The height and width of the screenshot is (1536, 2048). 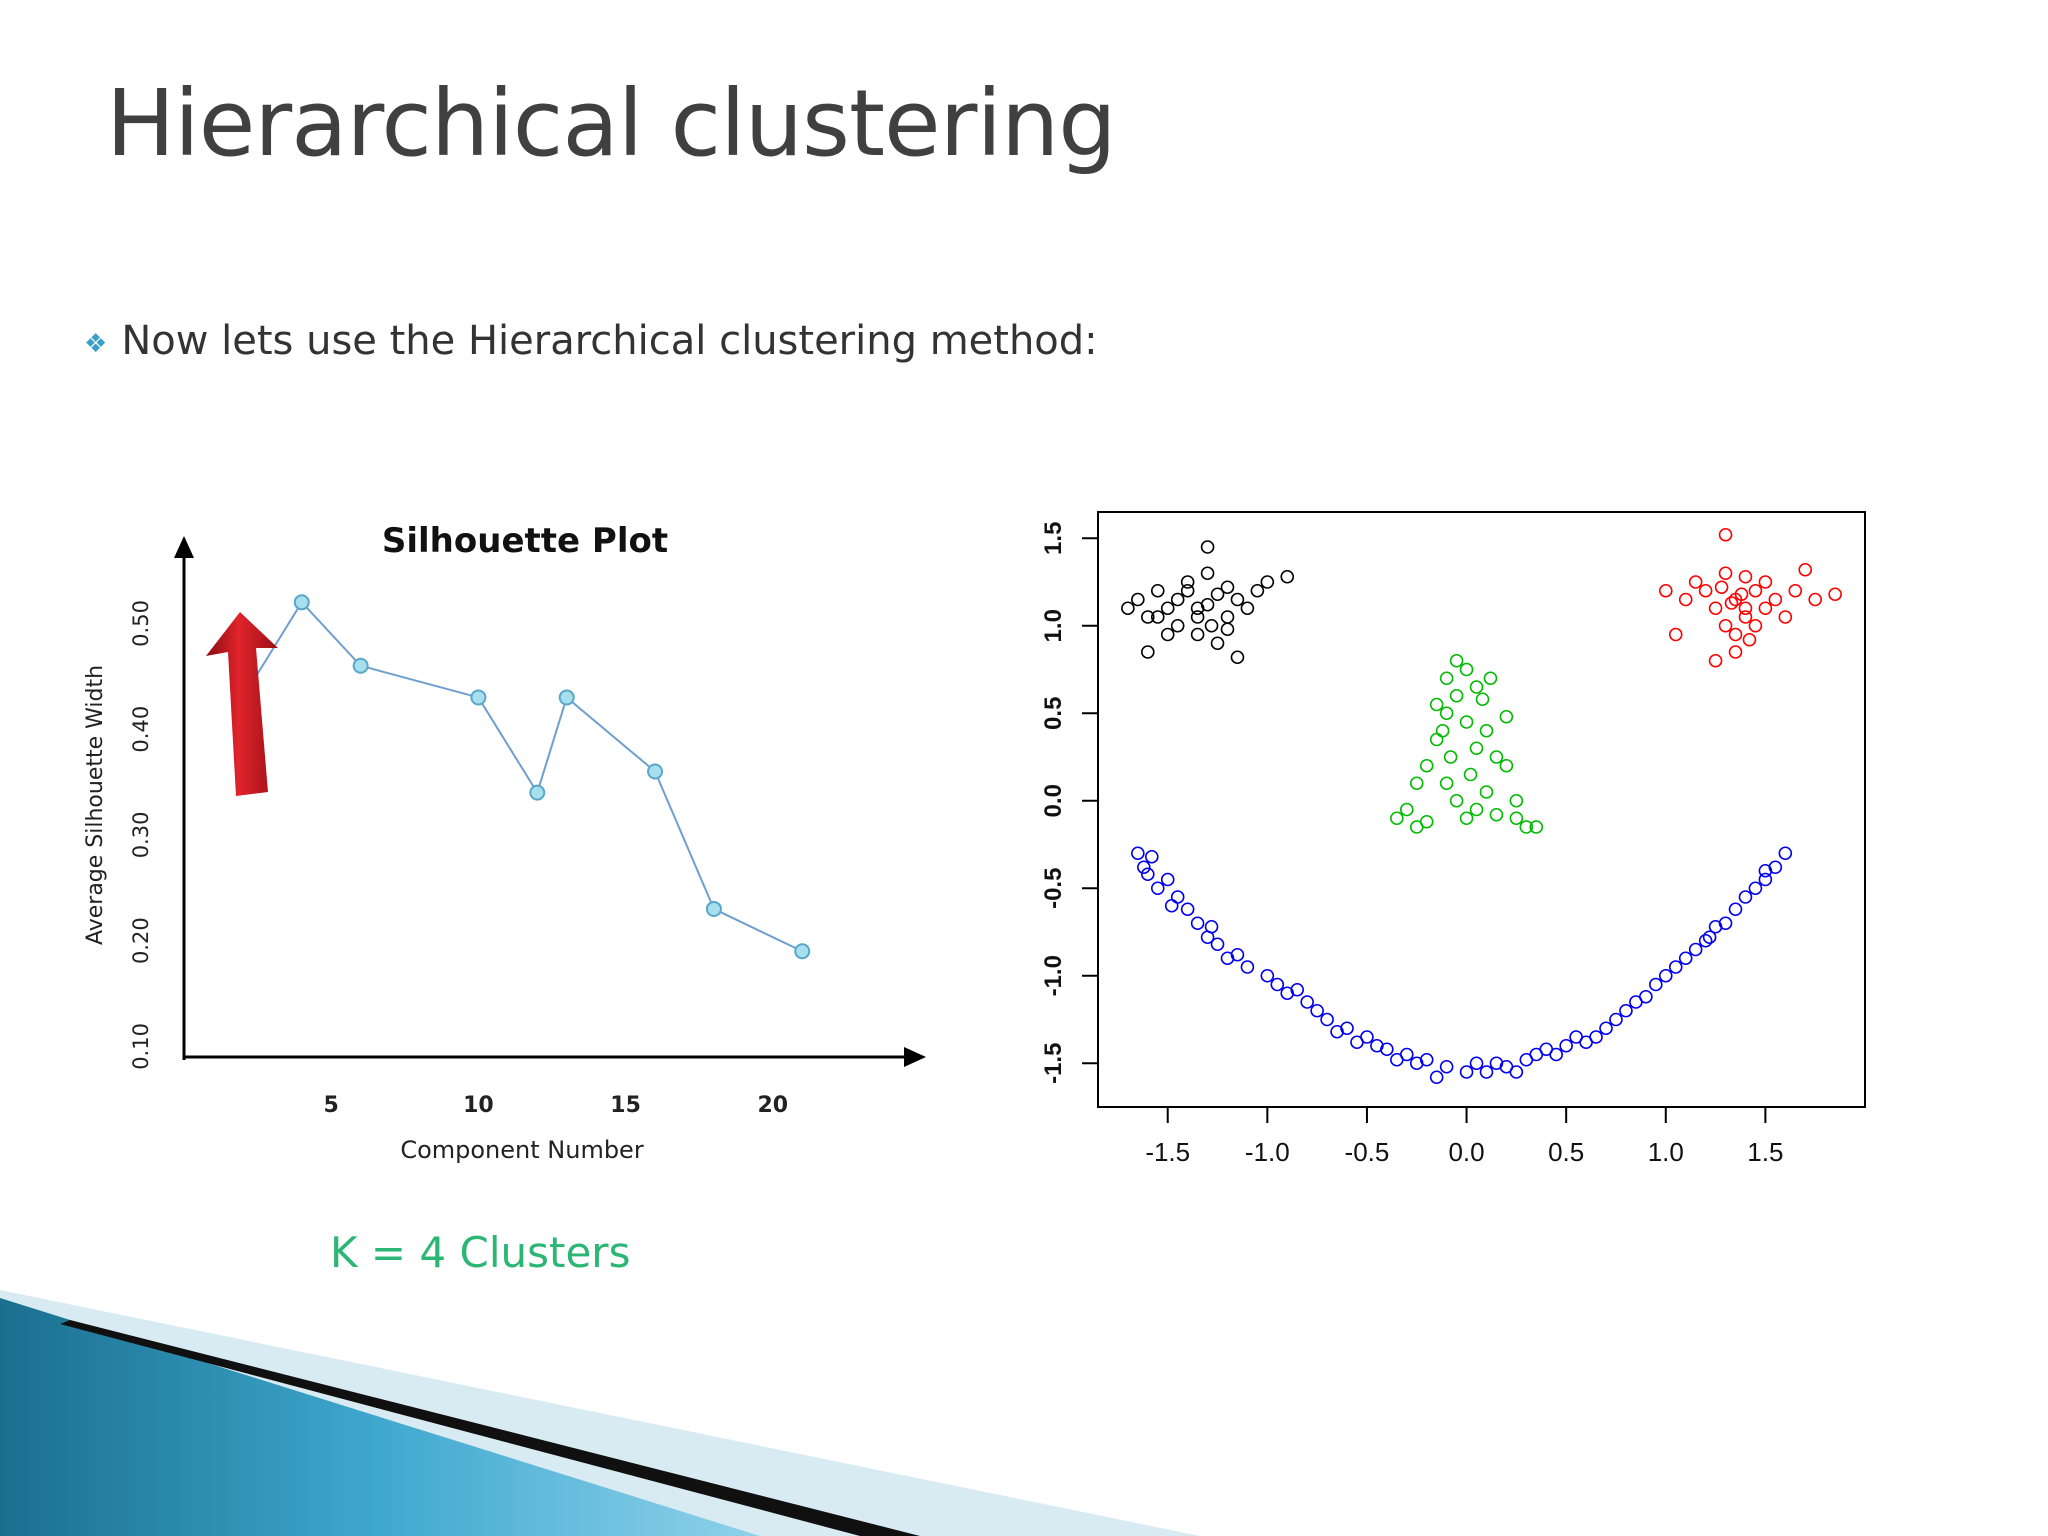 I want to click on x-tick-label: 10, so click(x=478, y=1105).